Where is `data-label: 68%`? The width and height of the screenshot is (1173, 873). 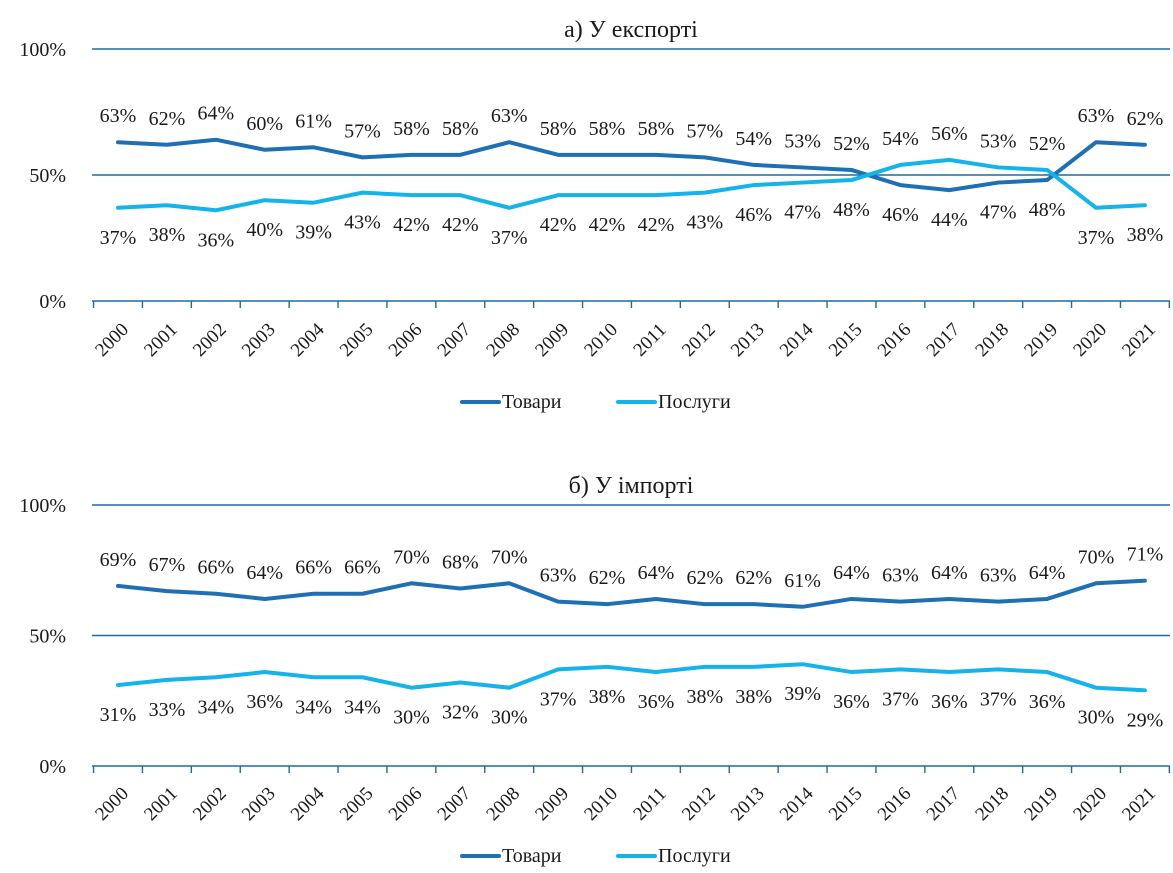 data-label: 68% is located at coordinates (460, 563).